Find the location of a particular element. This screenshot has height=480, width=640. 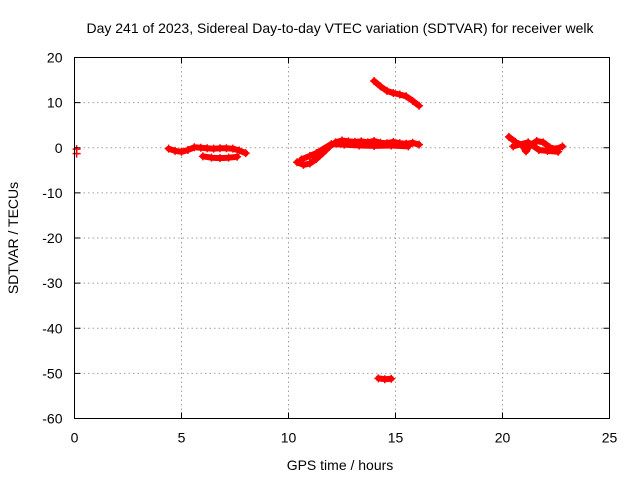

x-tick-label: 15 is located at coordinates (396, 438).